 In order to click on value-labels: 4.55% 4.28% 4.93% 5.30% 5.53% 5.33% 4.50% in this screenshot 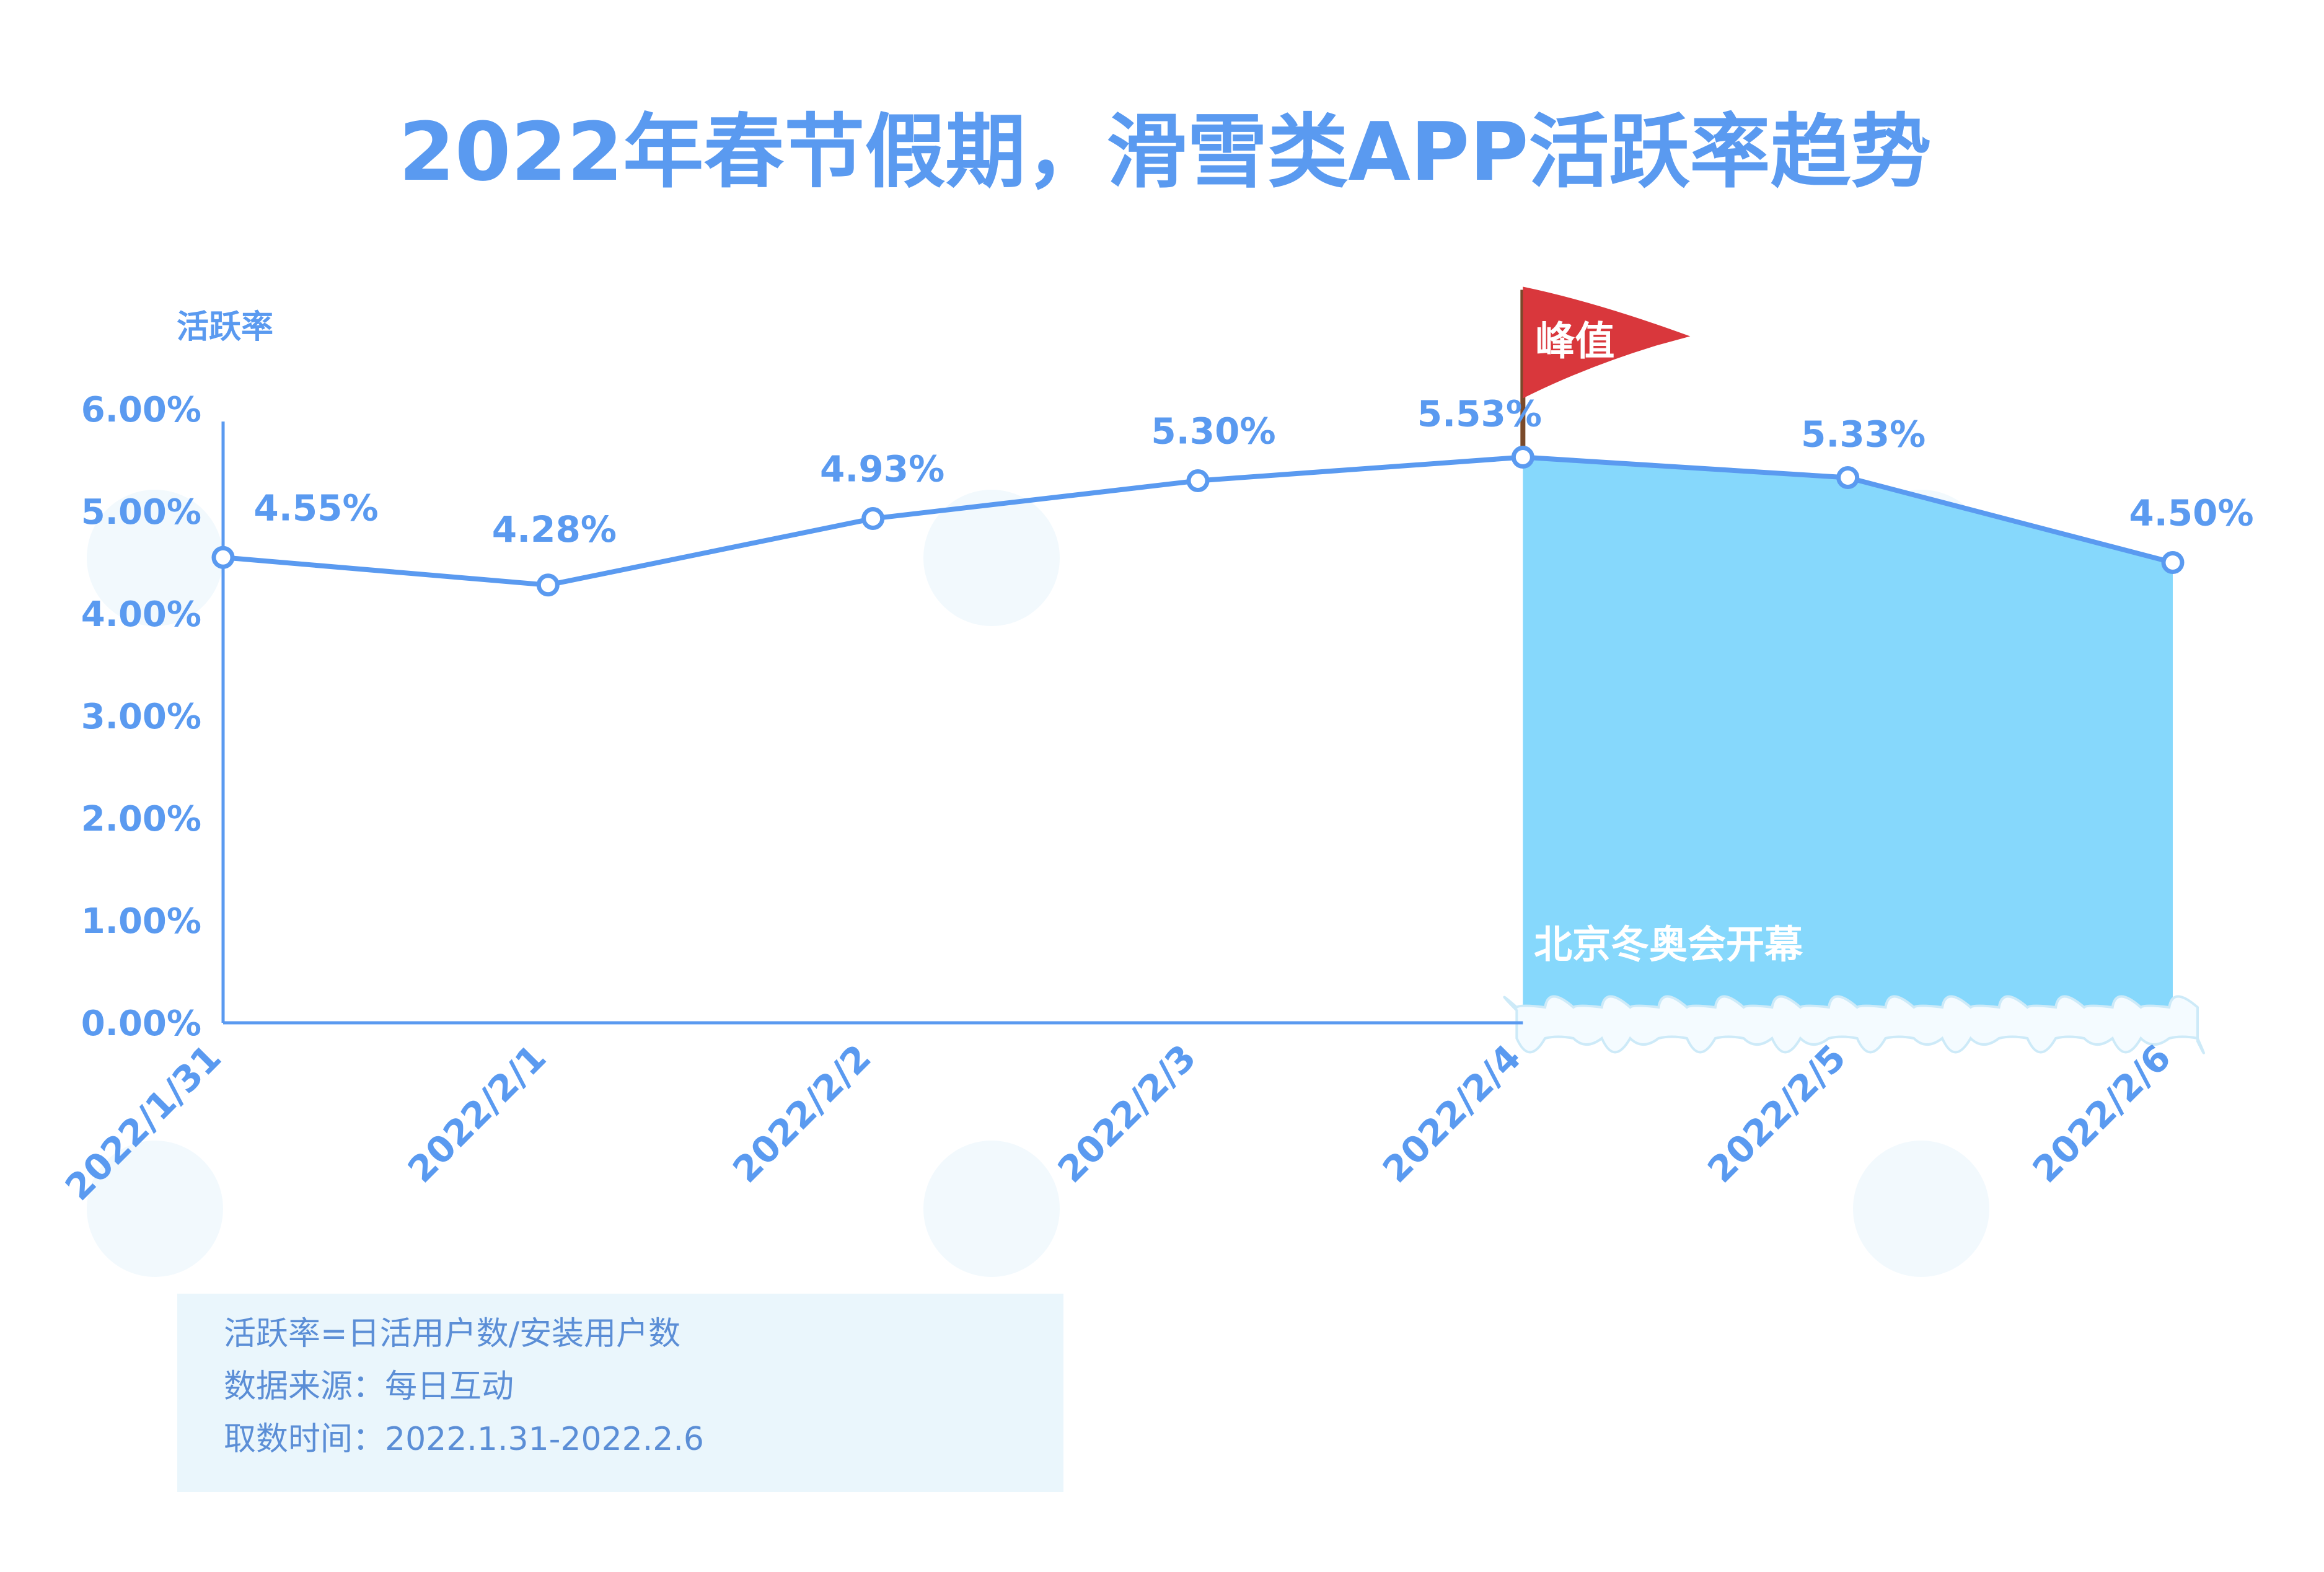, I will do `click(1253, 472)`.